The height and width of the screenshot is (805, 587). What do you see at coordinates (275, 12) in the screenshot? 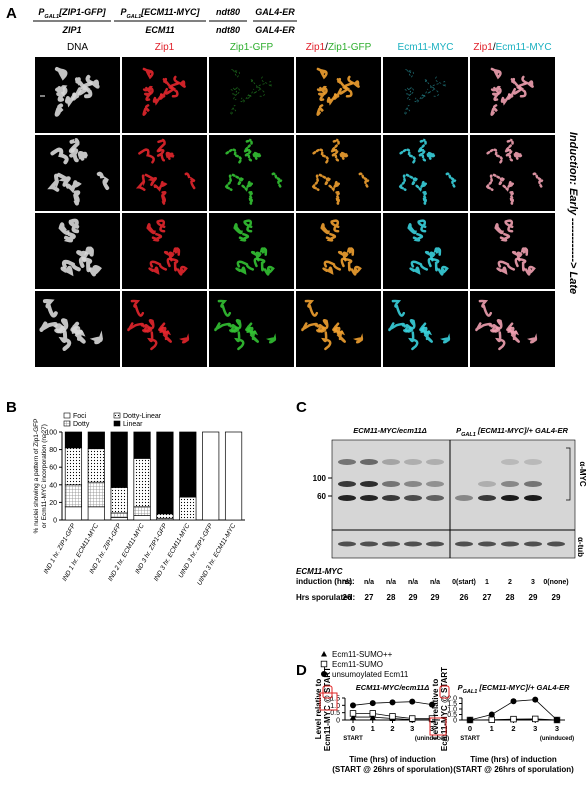
I see `genotype-top: GAL4-ER` at bounding box center [275, 12].